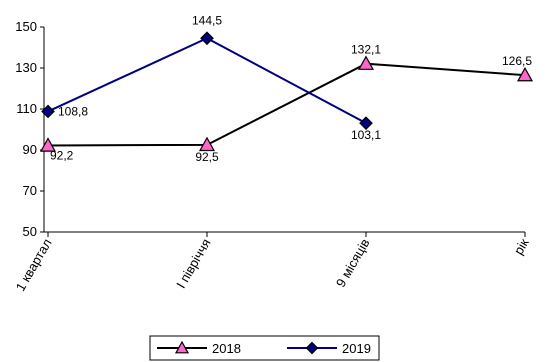 This screenshot has width=549, height=362. I want to click on series-2018-data-label: 92,2, so click(62, 155).